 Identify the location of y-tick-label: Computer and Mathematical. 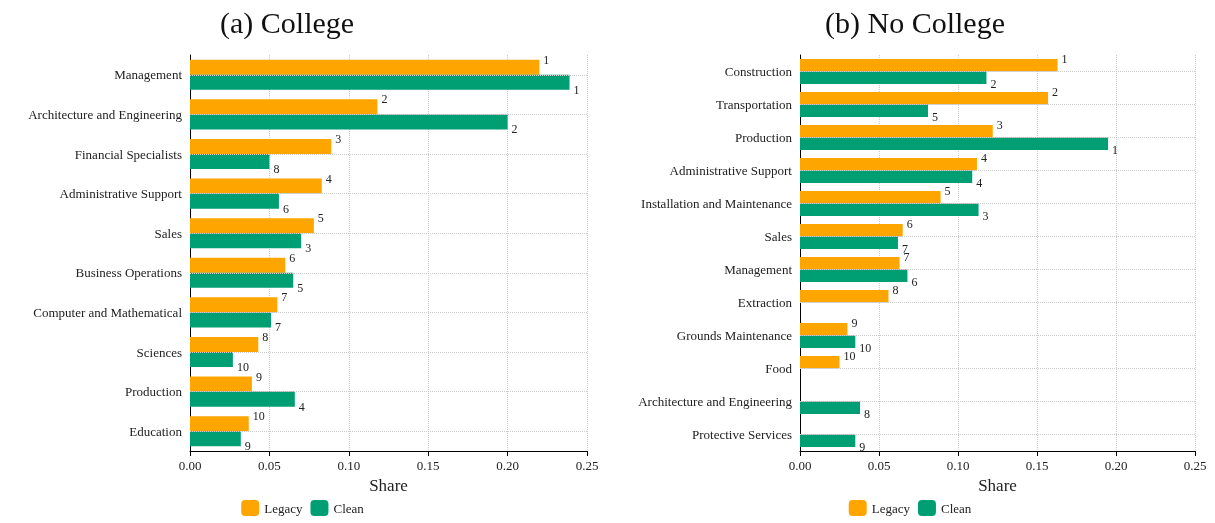
(108, 312).